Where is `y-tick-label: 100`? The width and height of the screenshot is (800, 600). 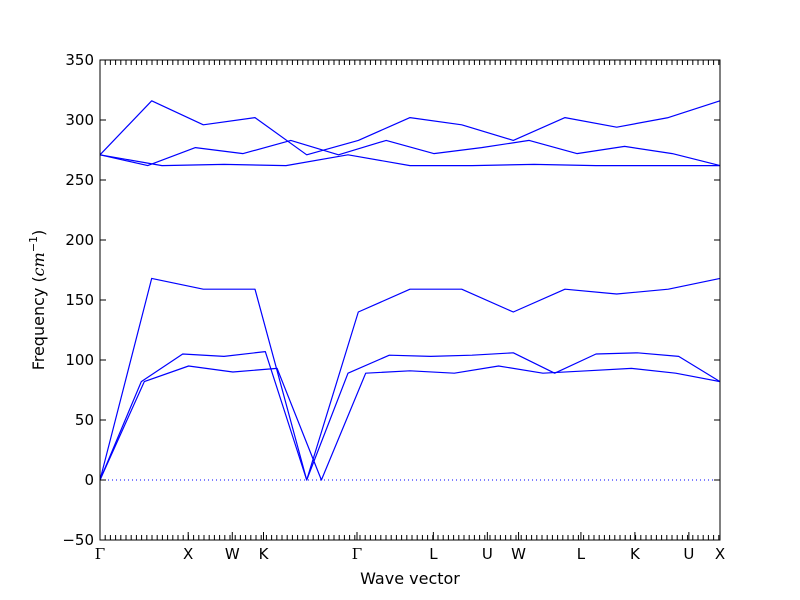
y-tick-label: 100 is located at coordinates (79, 360).